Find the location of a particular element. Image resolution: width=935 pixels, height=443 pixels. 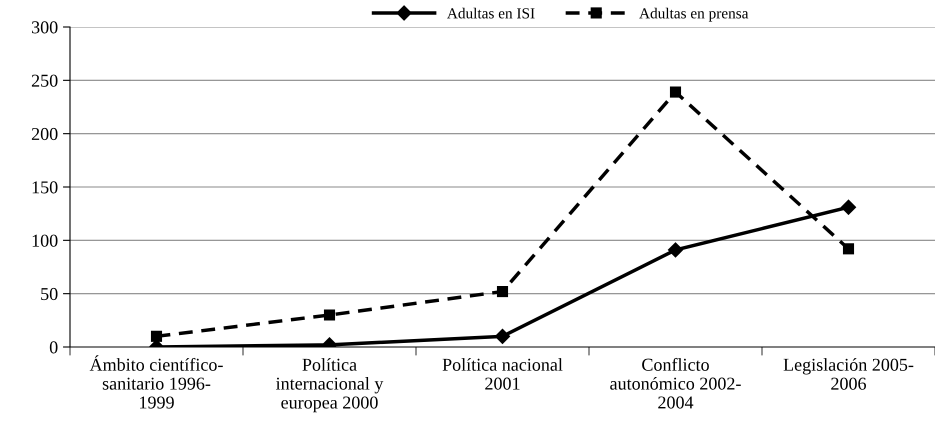

x-tick-label: Ámbito científico- sanitario 1996- 1999 is located at coordinates (156, 382).